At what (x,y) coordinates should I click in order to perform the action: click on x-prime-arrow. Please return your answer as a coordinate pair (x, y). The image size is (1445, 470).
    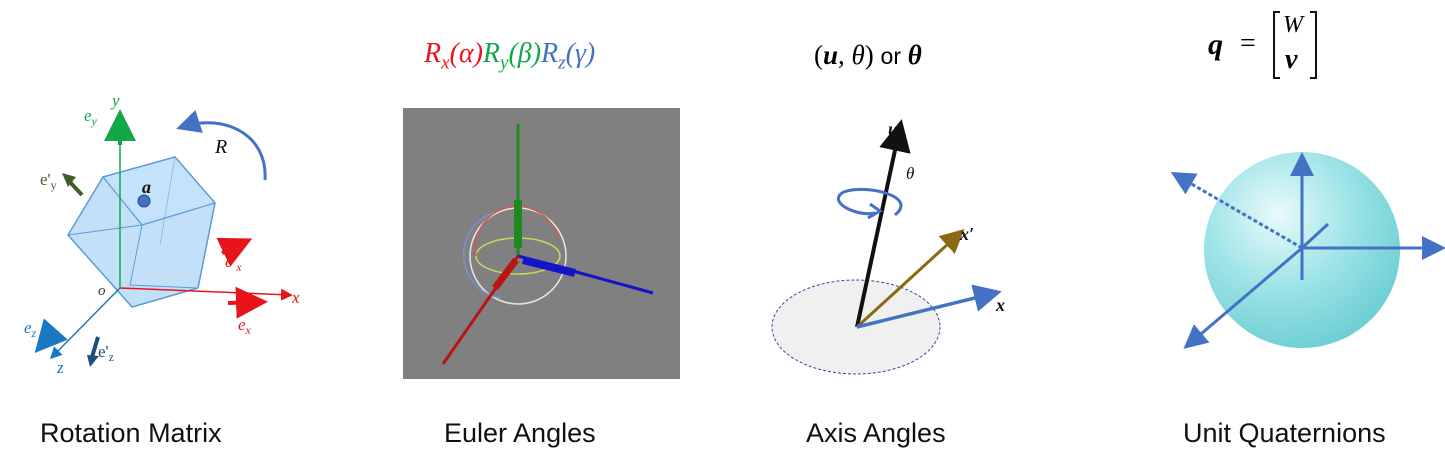
    Looking at the image, I should click on (910, 278).